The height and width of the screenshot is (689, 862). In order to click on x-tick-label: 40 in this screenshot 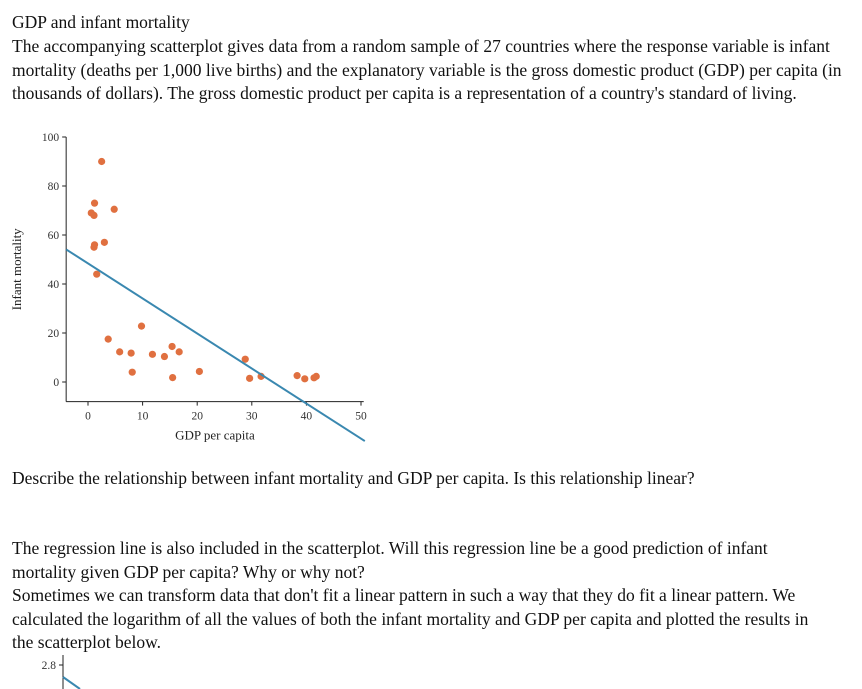, I will do `click(307, 417)`.